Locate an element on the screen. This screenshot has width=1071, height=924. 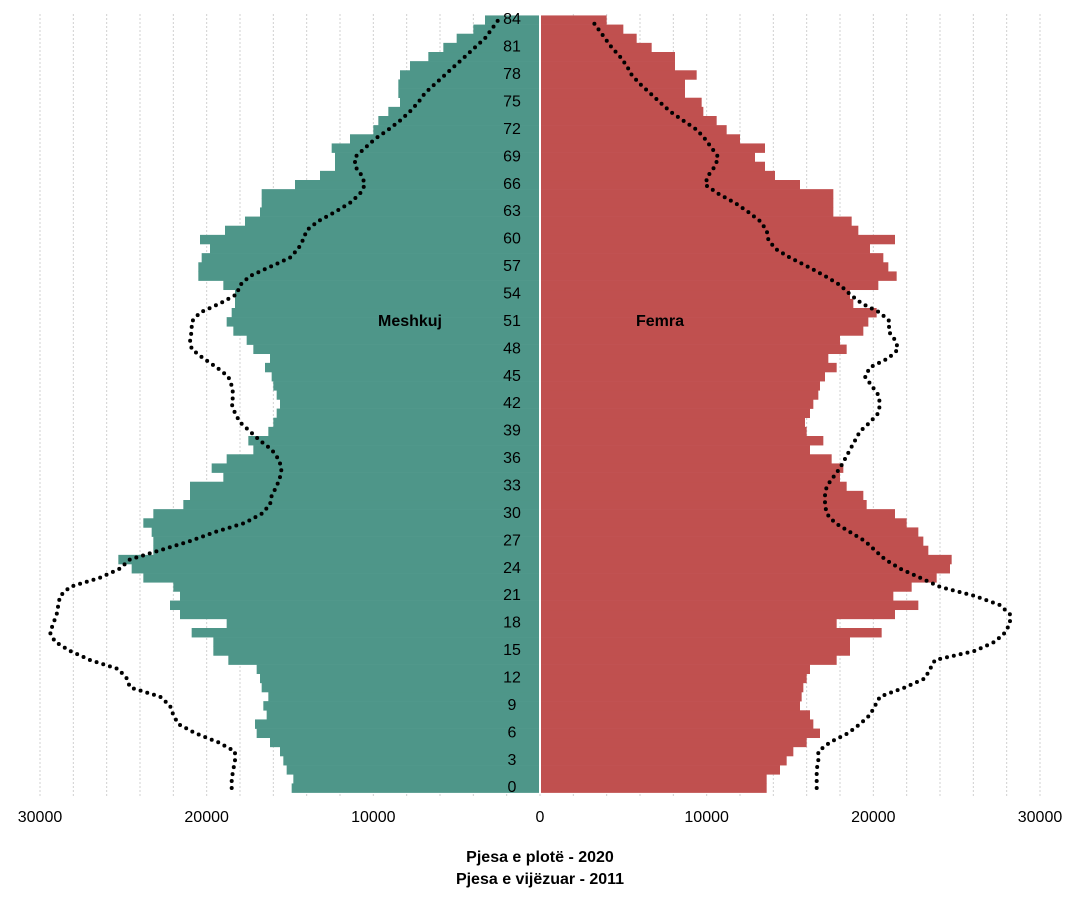
y-tick-label: 33 is located at coordinates (512, 486).